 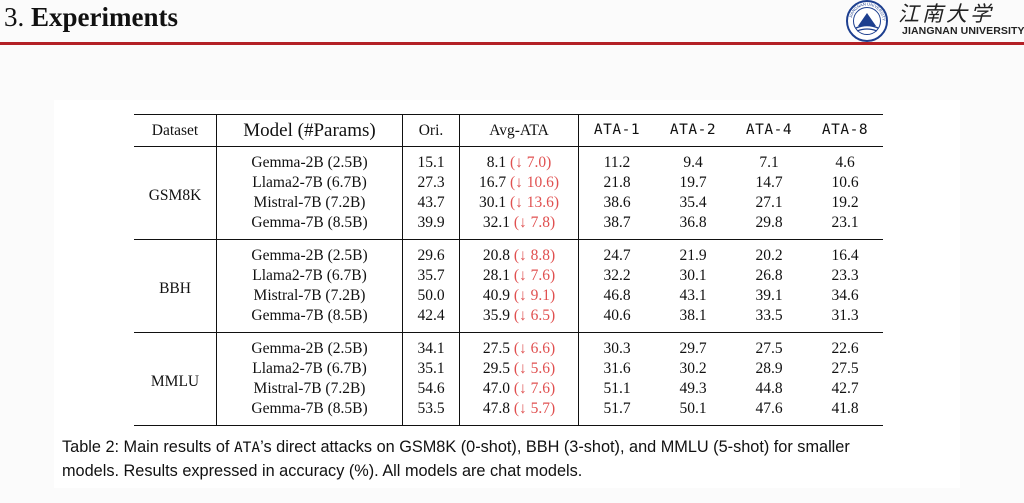 I want to click on logo-chinese-name: 江南大学, so click(x=946, y=14).